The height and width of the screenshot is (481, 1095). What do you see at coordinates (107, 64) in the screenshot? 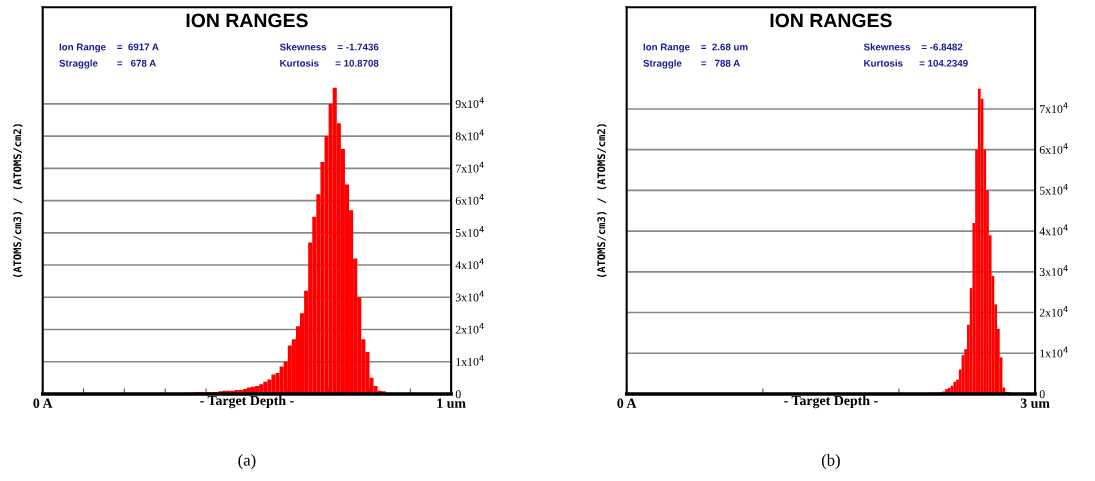
I see `annotation: Straggle = 678 A` at bounding box center [107, 64].